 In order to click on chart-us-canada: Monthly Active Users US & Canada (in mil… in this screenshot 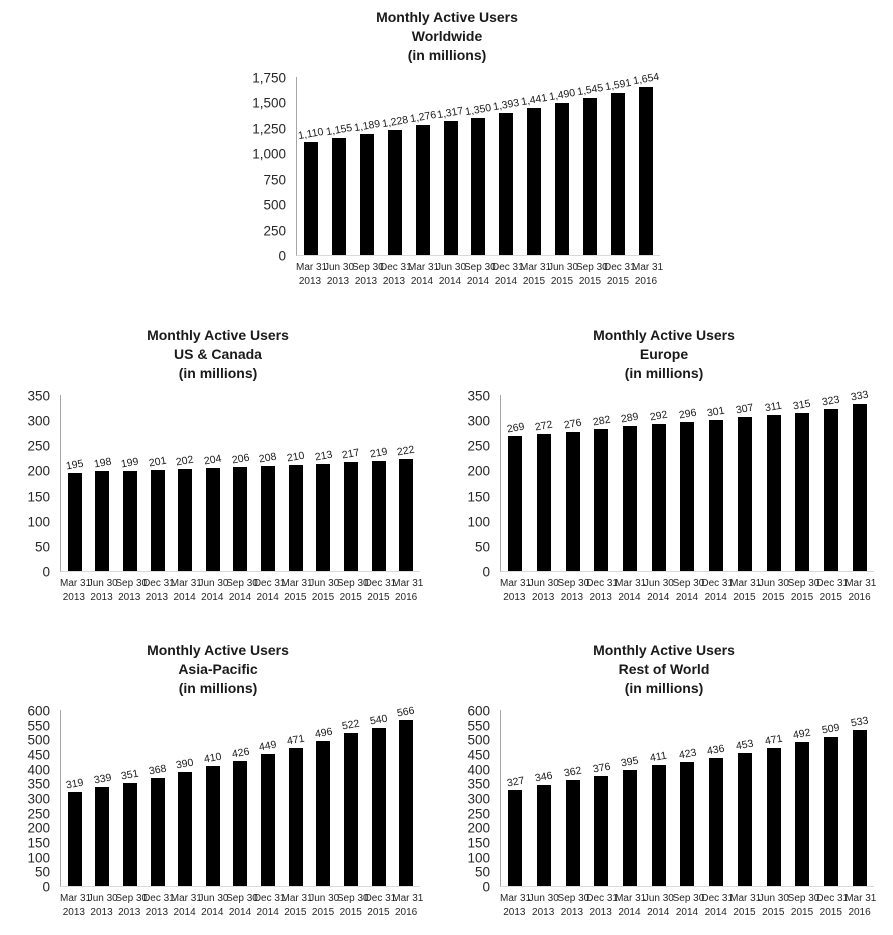, I will do `click(220, 465)`.